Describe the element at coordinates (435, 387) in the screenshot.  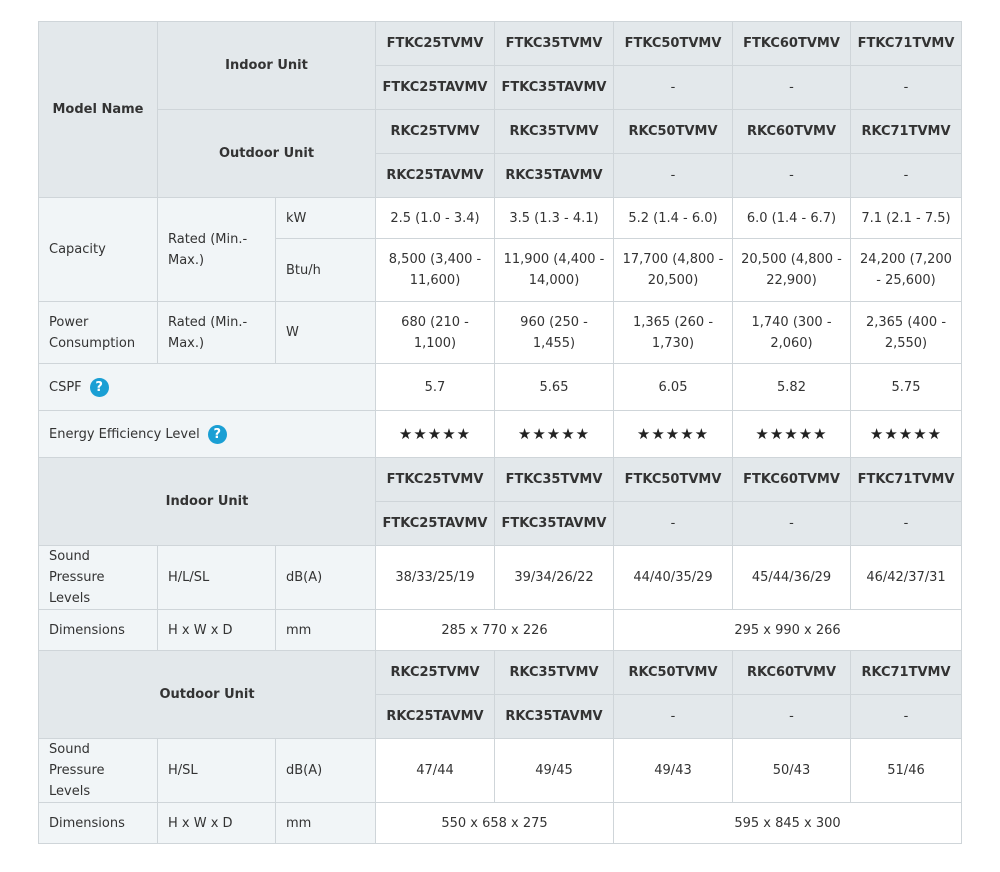
I see `cspf-value: 5.7` at that location.